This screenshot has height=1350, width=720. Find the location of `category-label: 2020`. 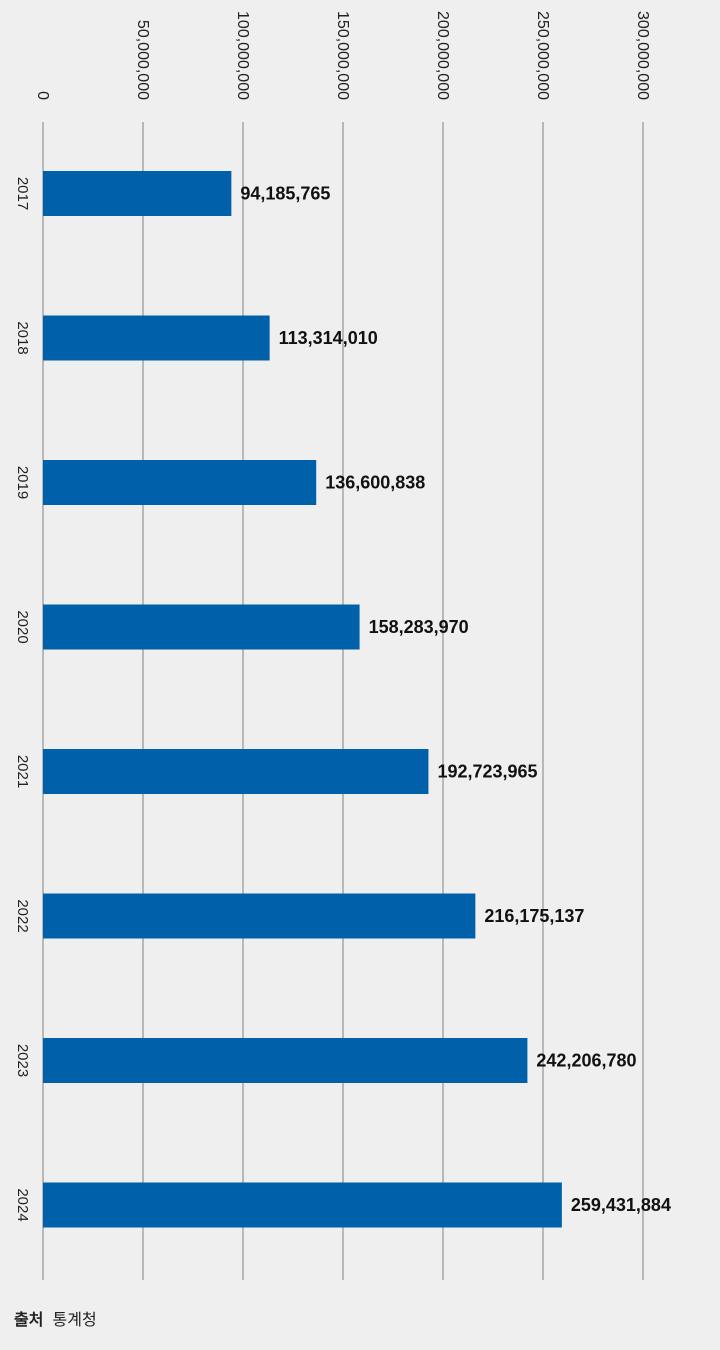

category-label: 2020 is located at coordinates (22, 626).